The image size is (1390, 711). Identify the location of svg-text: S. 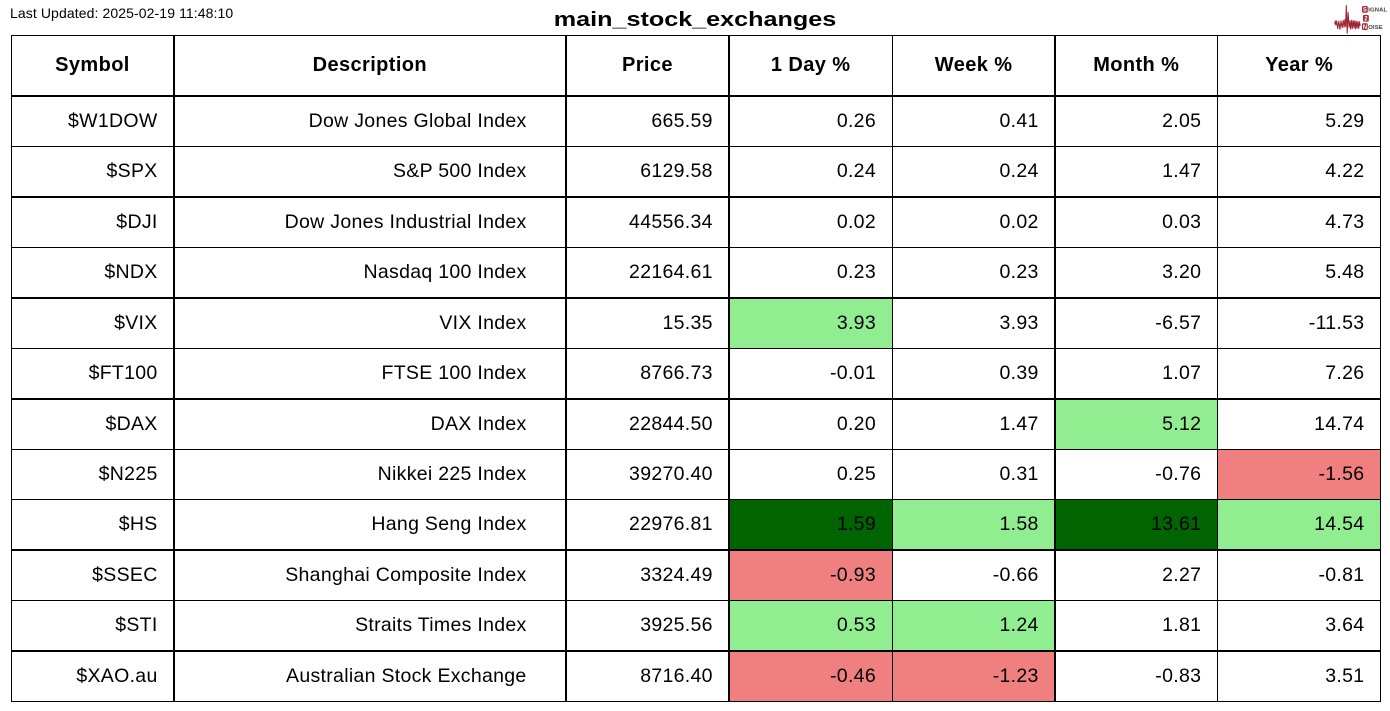
(1365, 11).